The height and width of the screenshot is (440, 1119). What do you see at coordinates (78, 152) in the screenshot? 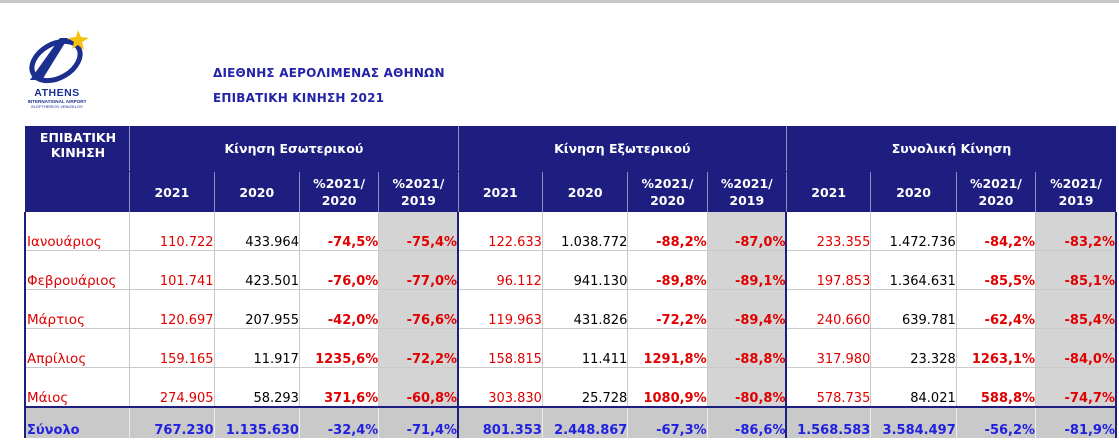
I see `corner-label-line2: ΚΙΝΗΣΗ` at bounding box center [78, 152].